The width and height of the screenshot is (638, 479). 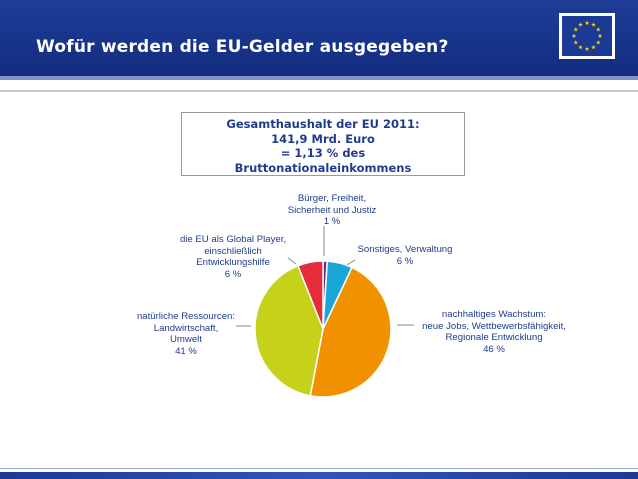 What do you see at coordinates (186, 339) in the screenshot?
I see `label-ressourcen-line-3: Umwelt` at bounding box center [186, 339].